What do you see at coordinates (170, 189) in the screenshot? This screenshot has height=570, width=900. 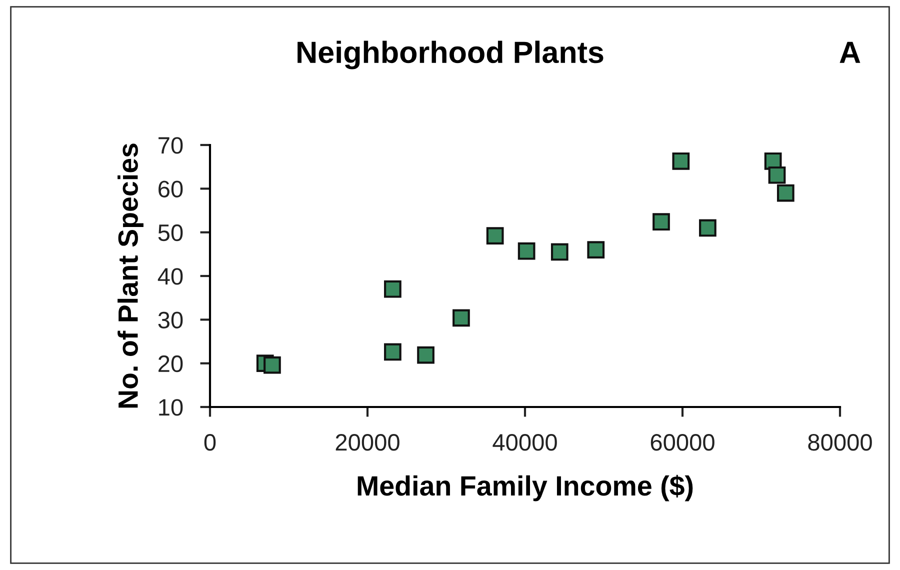 I see `y-tick-label: 60` at bounding box center [170, 189].